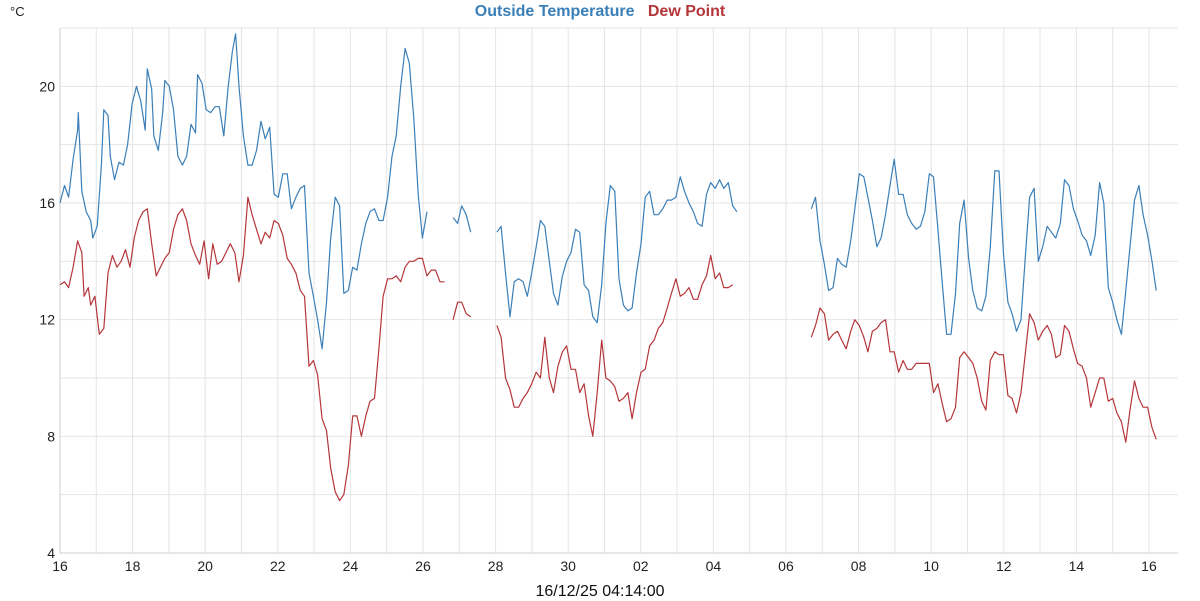 The width and height of the screenshot is (1200, 601). I want to click on x-tick-label: 04, so click(714, 566).